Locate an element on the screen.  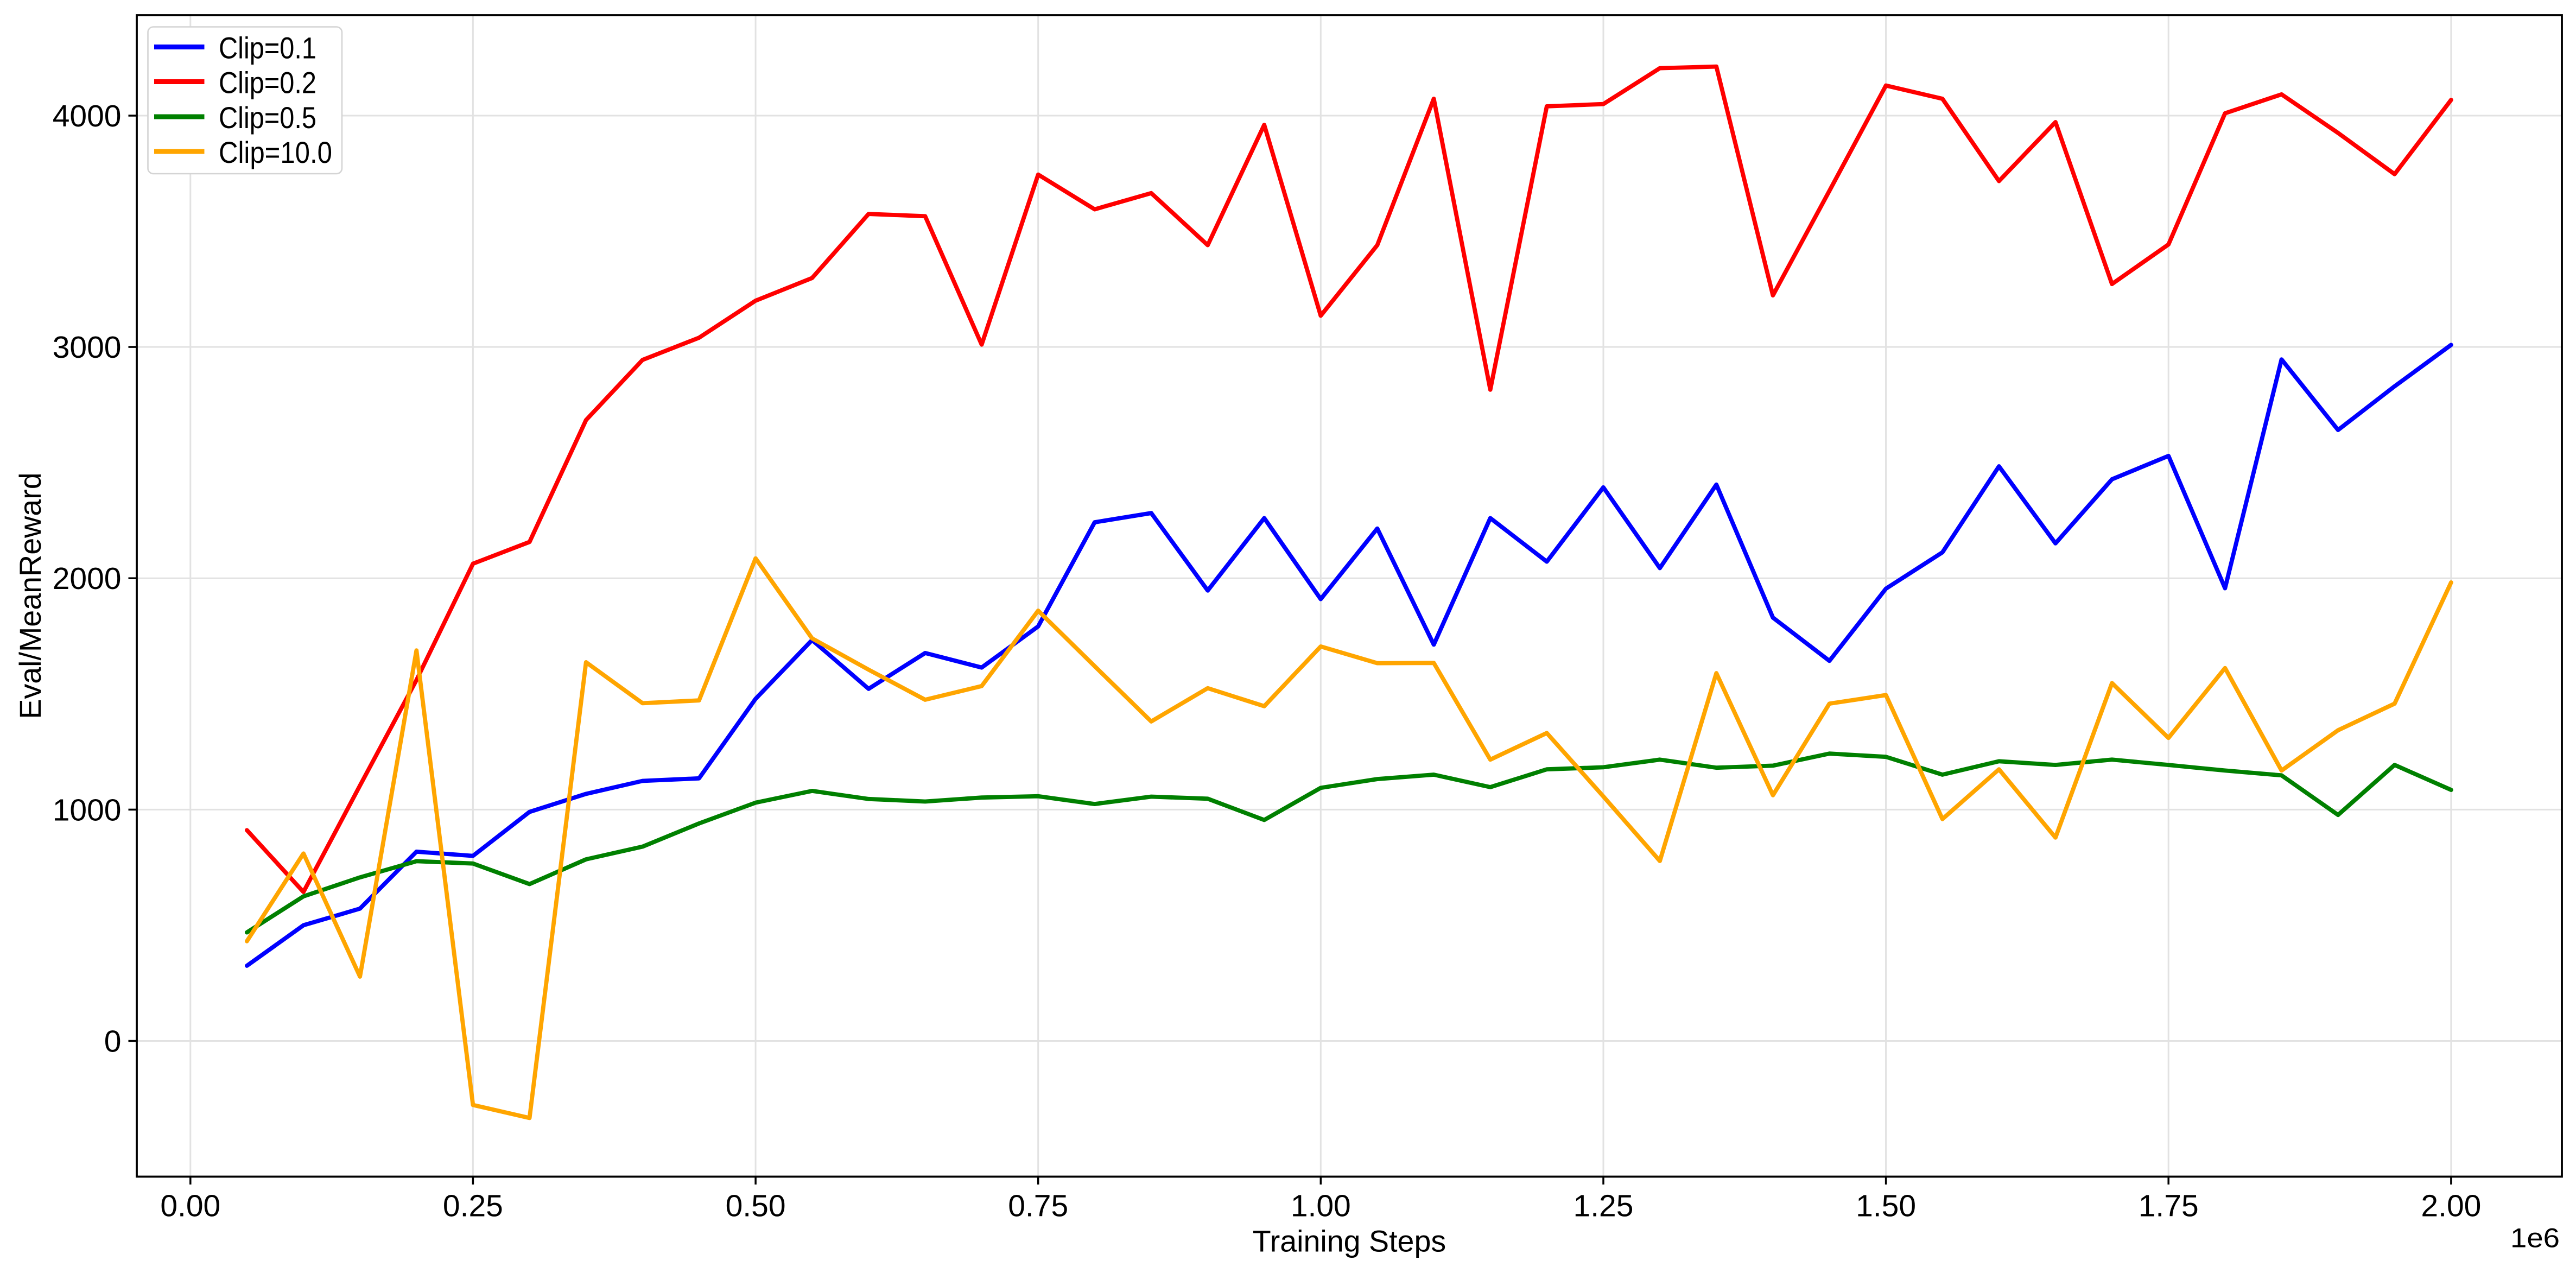
svg-text: 0.50 is located at coordinates (756, 1206).